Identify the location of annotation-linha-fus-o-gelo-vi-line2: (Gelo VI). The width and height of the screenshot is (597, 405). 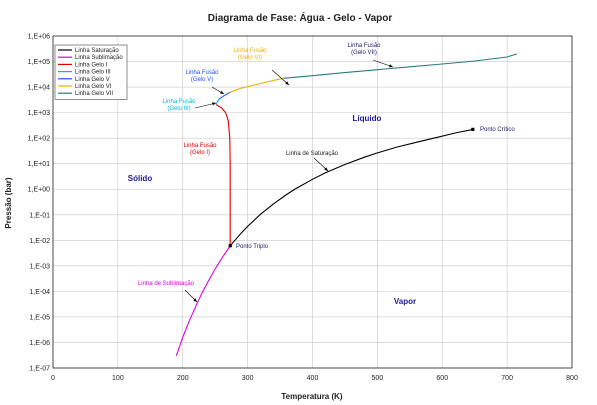
(250, 58).